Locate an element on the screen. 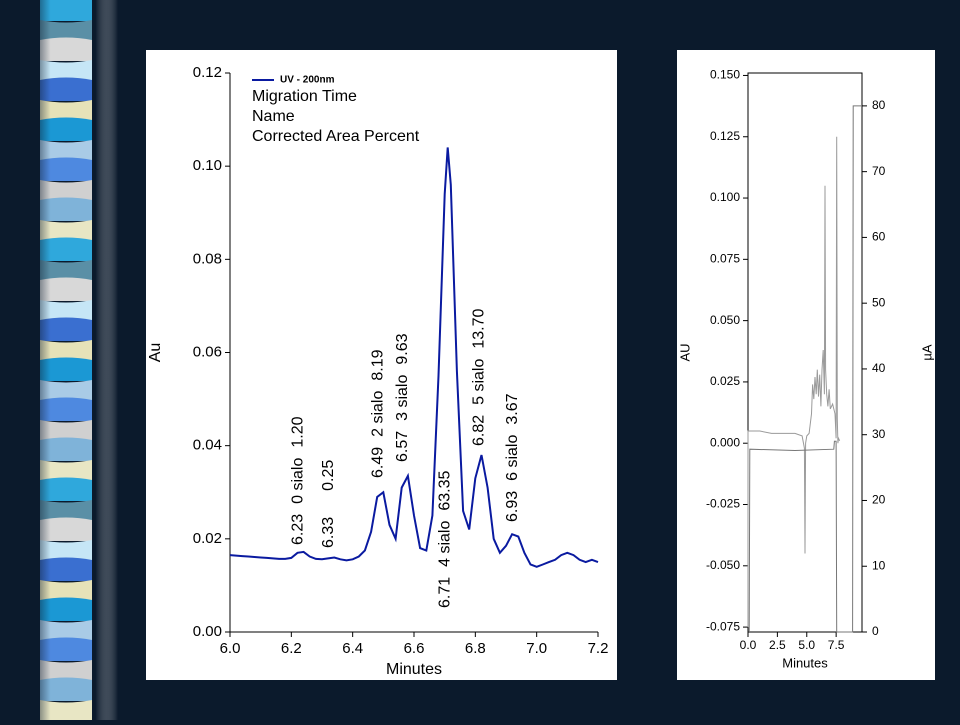 The height and width of the screenshot is (725, 960). peak-name: 2 sialo is located at coordinates (377, 414).